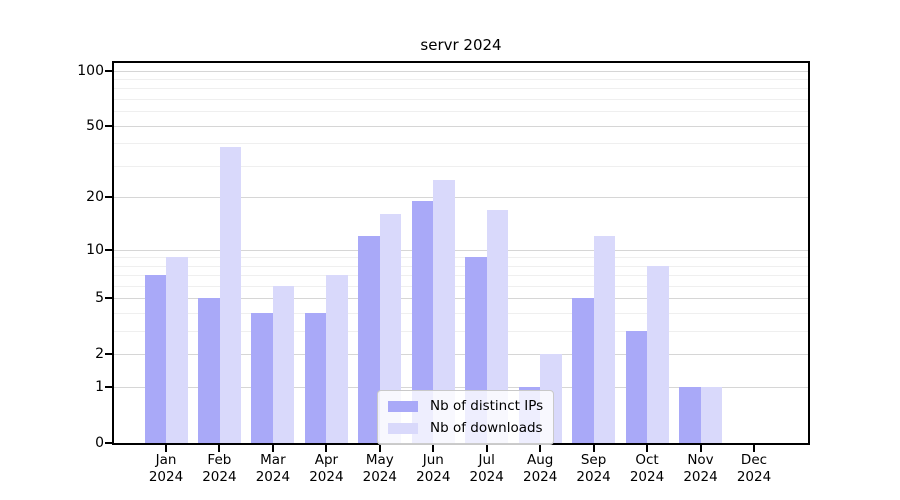 Image resolution: width=900 pixels, height=500 pixels. What do you see at coordinates (166, 468) in the screenshot?
I see `x-tick-label-jan: Jan 2024` at bounding box center [166, 468].